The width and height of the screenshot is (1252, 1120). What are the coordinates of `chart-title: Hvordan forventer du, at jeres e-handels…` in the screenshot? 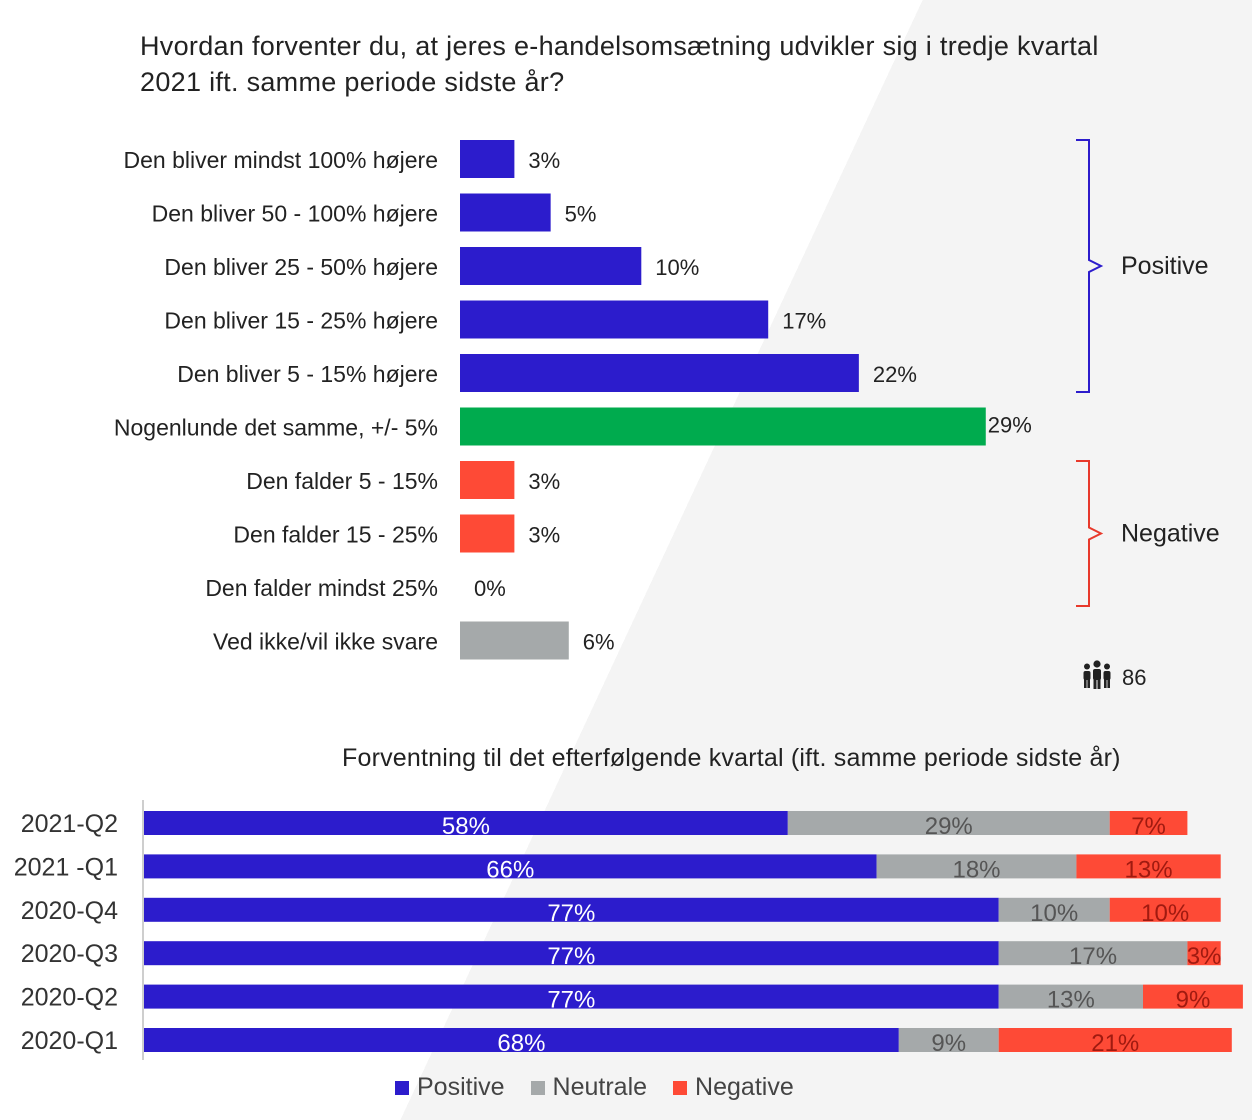 It's located at (619, 64).